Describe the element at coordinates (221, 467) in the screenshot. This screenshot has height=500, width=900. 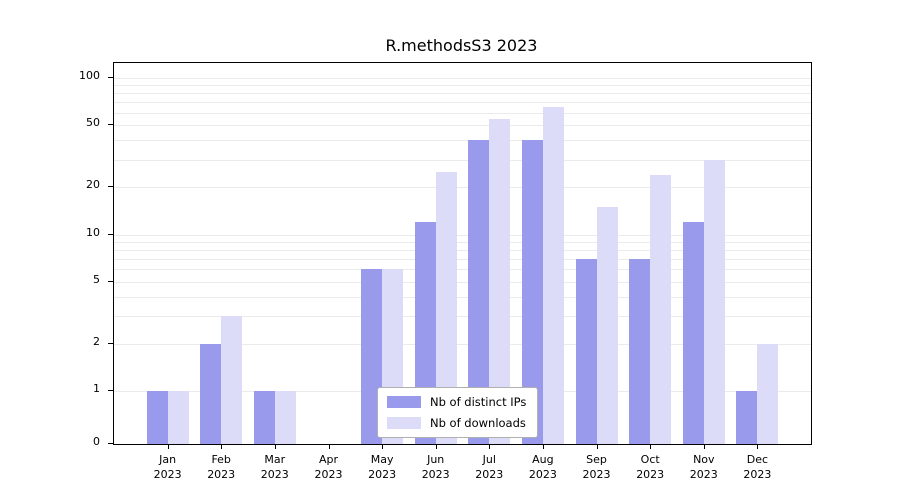
I see `x-tick-label: Feb 2023` at that location.